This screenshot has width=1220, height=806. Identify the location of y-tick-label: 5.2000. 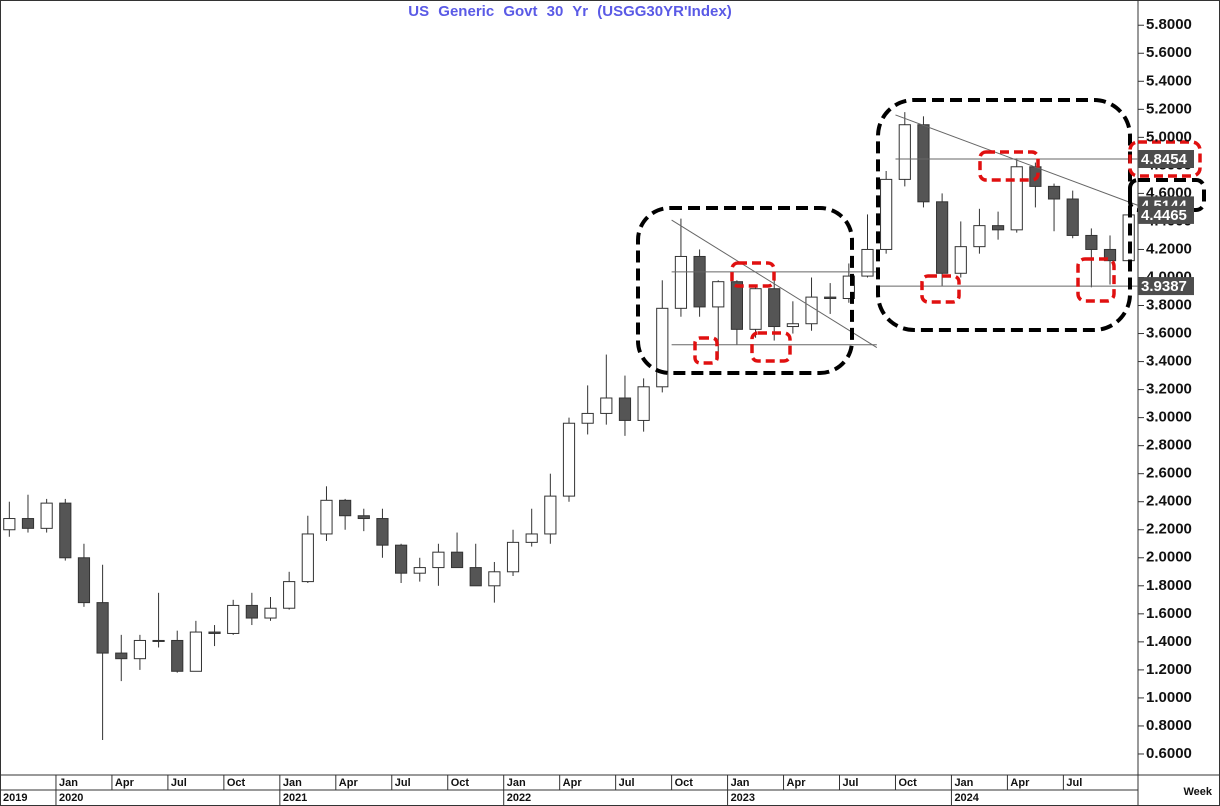
(1169, 108).